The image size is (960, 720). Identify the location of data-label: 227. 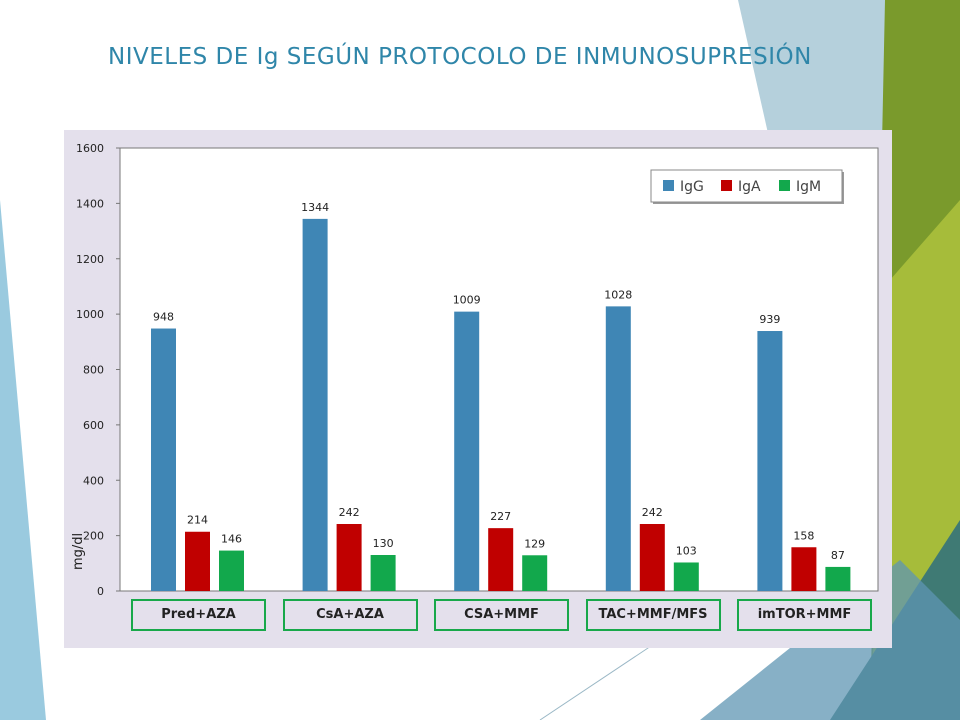
(500, 516).